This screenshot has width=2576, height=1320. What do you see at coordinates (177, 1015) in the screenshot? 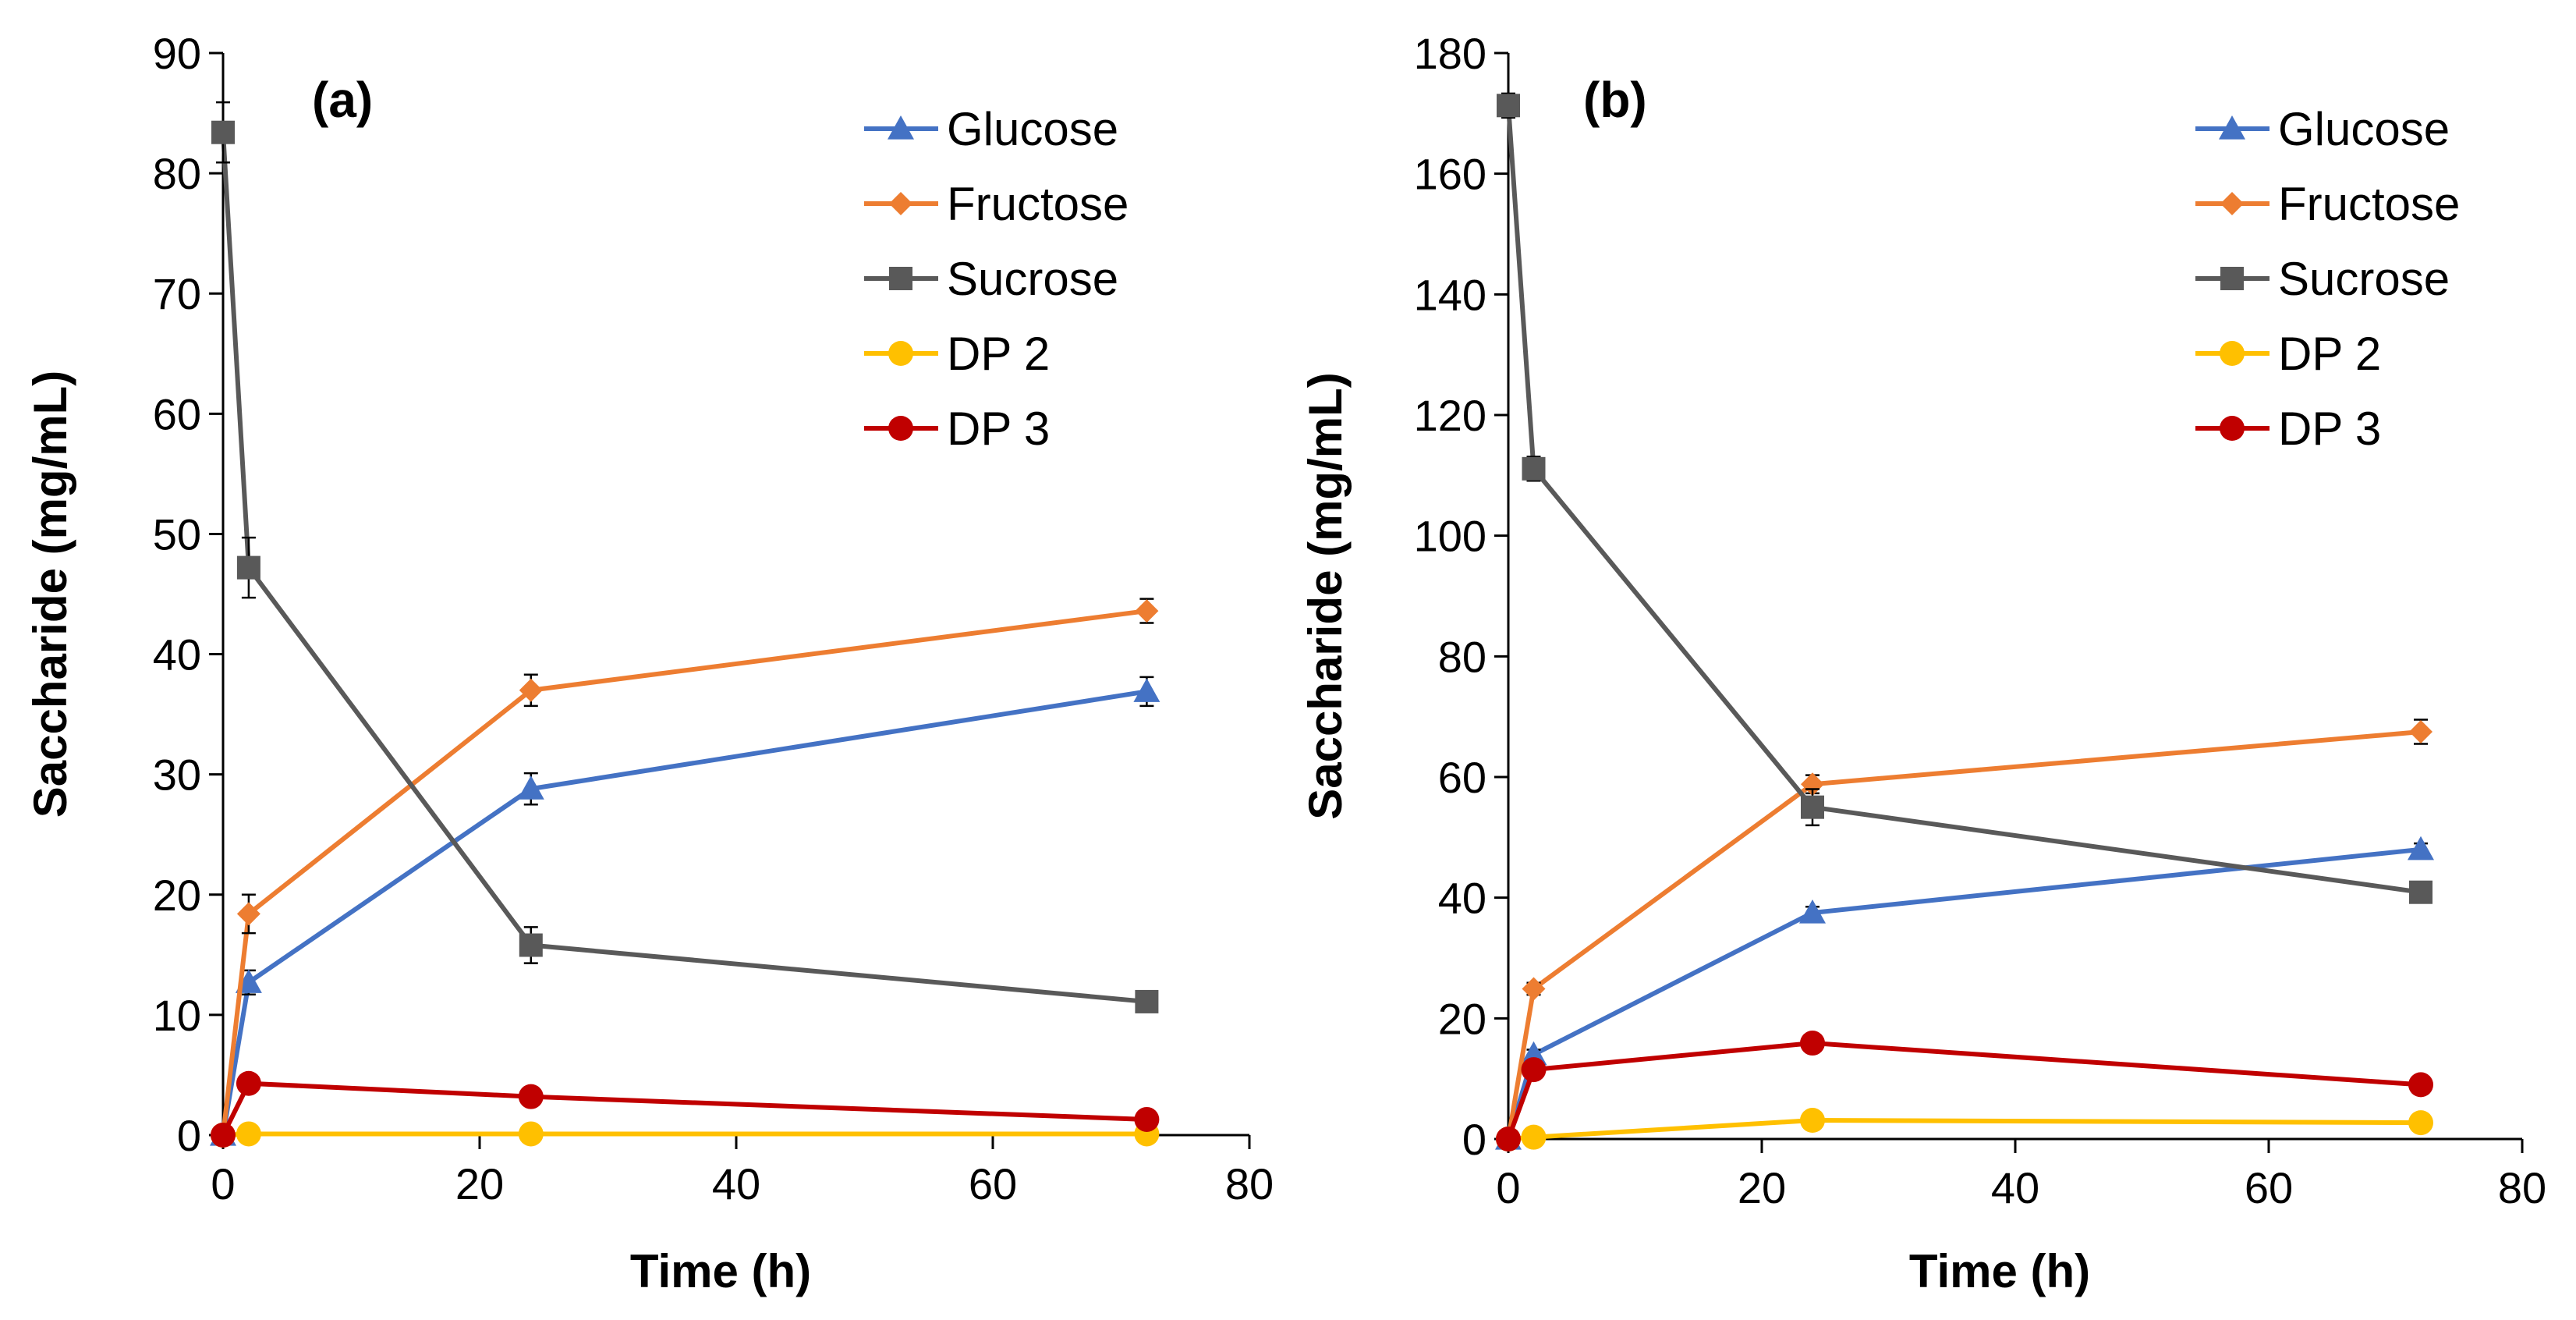
I see `y-tick-label: 10` at bounding box center [177, 1015].